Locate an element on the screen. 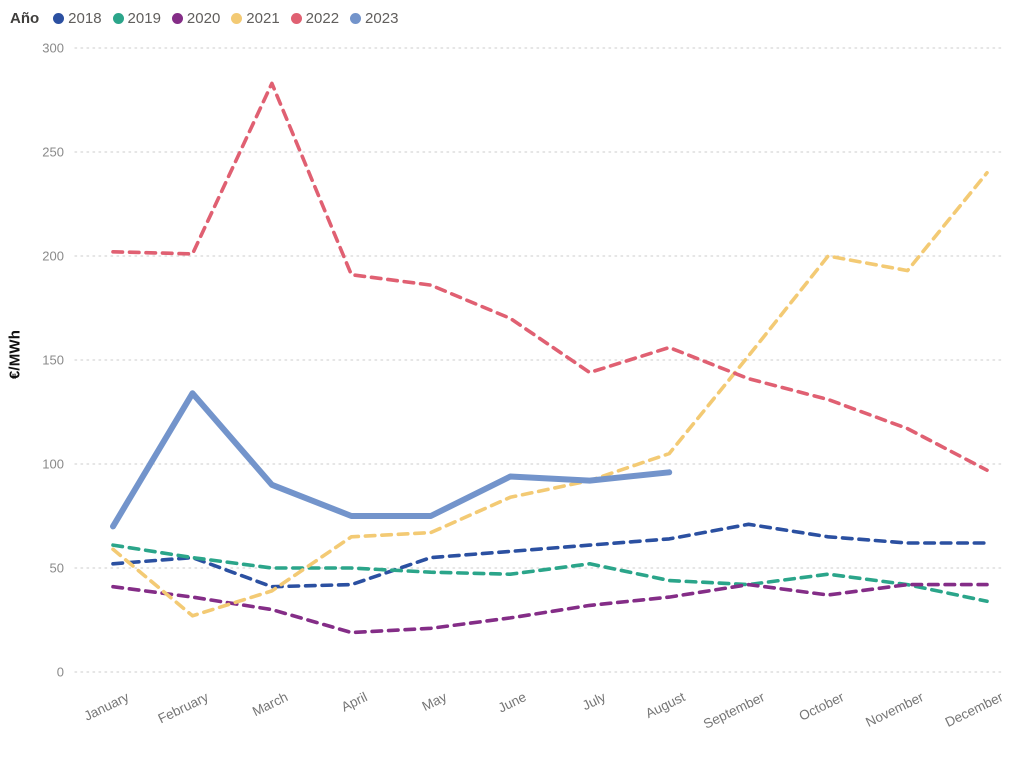  x-tick-label-october: October is located at coordinates (822, 706).